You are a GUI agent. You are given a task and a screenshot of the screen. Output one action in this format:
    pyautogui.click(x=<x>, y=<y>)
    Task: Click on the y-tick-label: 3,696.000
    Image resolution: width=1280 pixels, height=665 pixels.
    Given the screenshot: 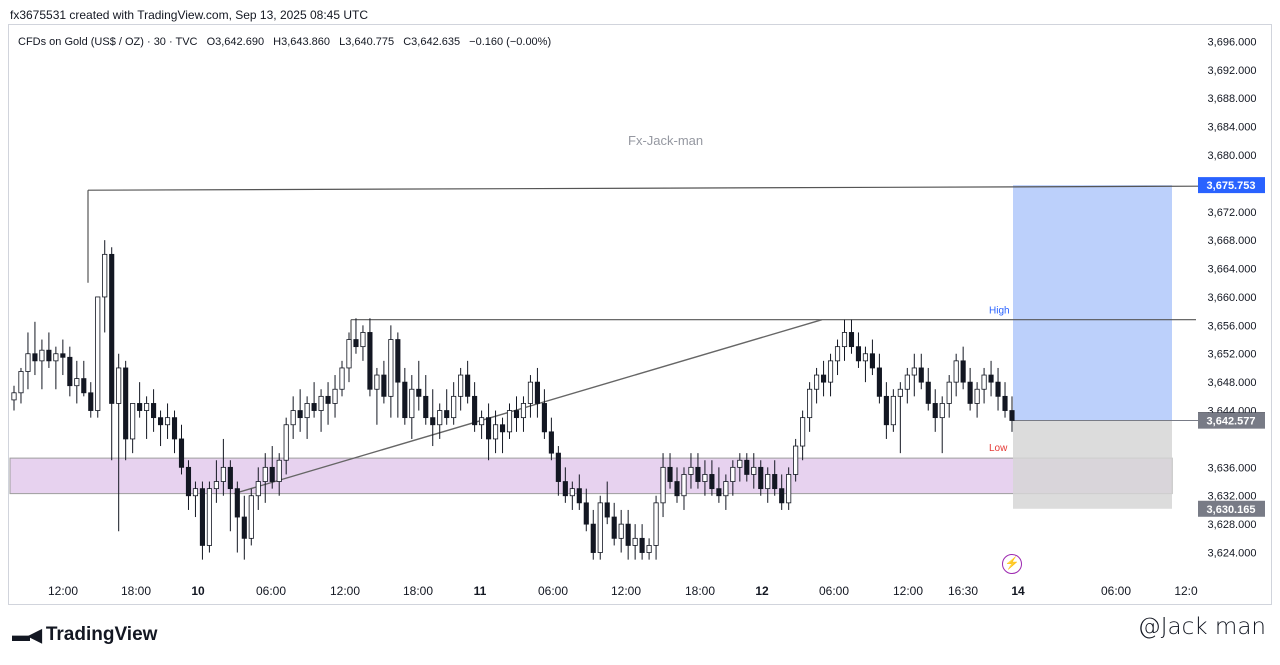 What is the action you would take?
    pyautogui.click(x=1232, y=42)
    